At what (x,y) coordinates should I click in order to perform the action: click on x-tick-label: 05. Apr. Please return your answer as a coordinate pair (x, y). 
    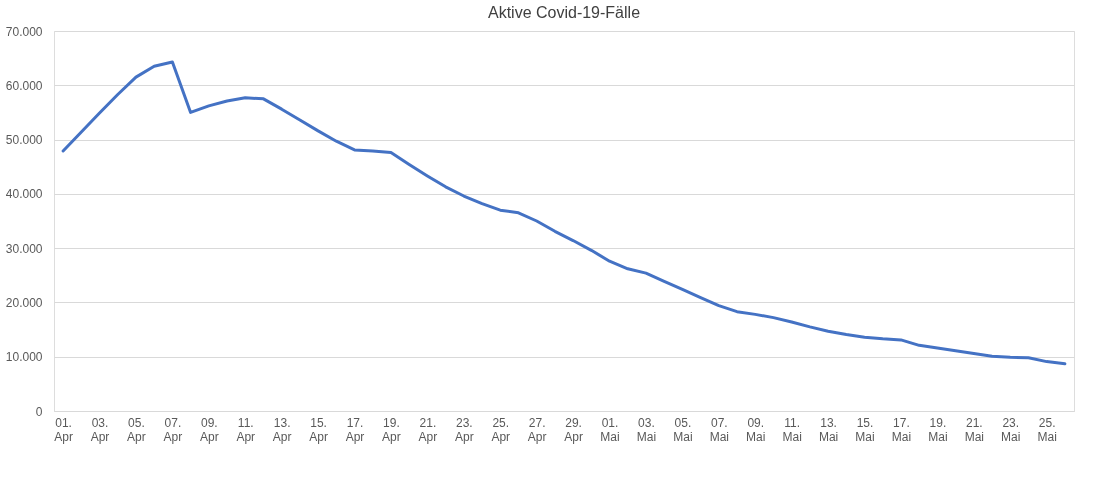
    Looking at the image, I should click on (136, 429).